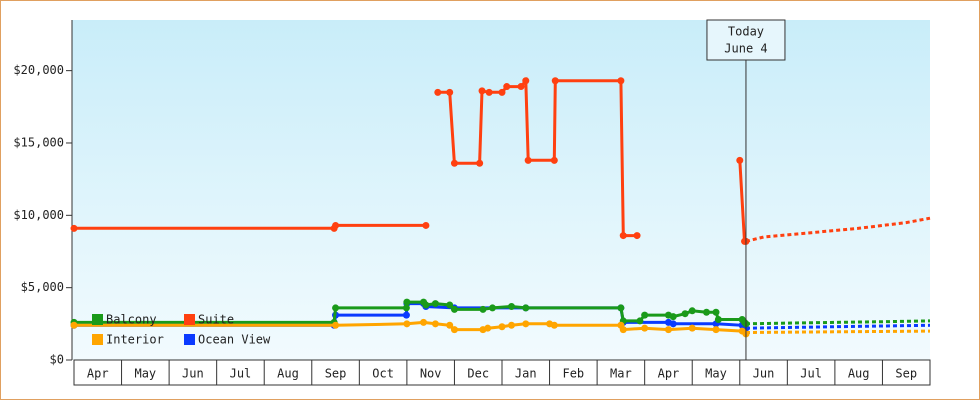  What do you see at coordinates (38, 215) in the screenshot?
I see `y-tick-label: $10,000` at bounding box center [38, 215].